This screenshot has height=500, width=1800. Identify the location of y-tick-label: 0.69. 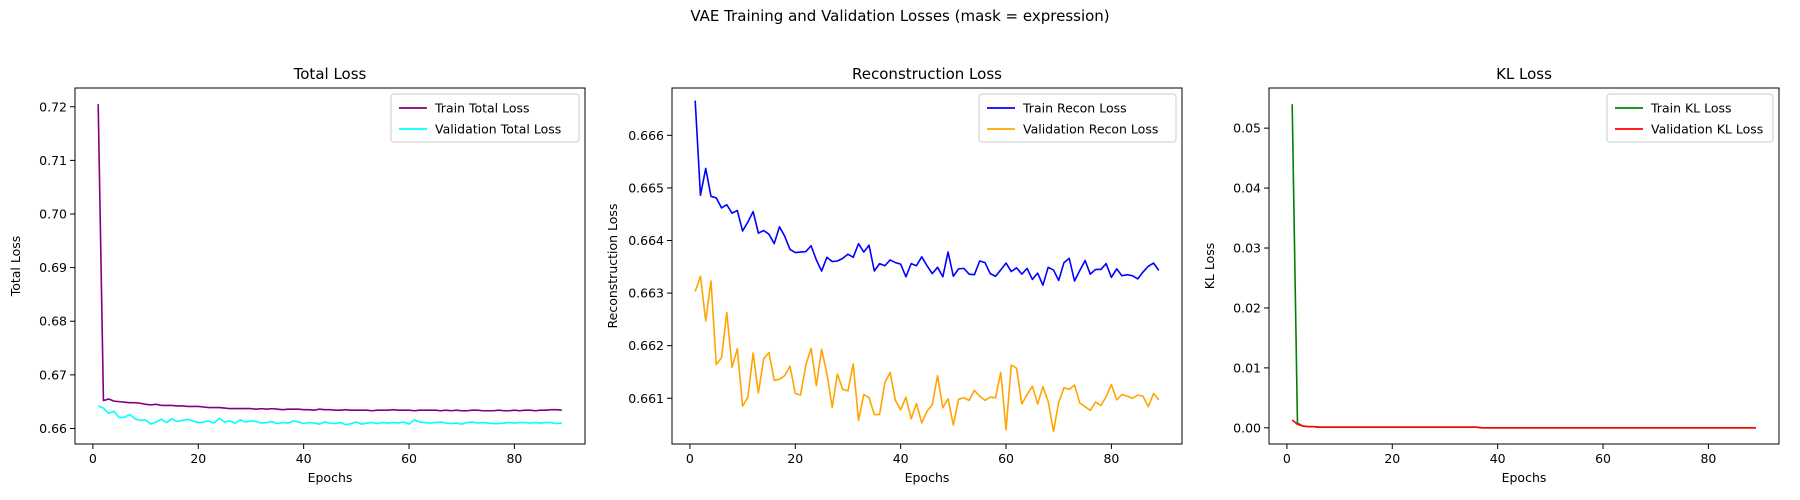
(53, 267).